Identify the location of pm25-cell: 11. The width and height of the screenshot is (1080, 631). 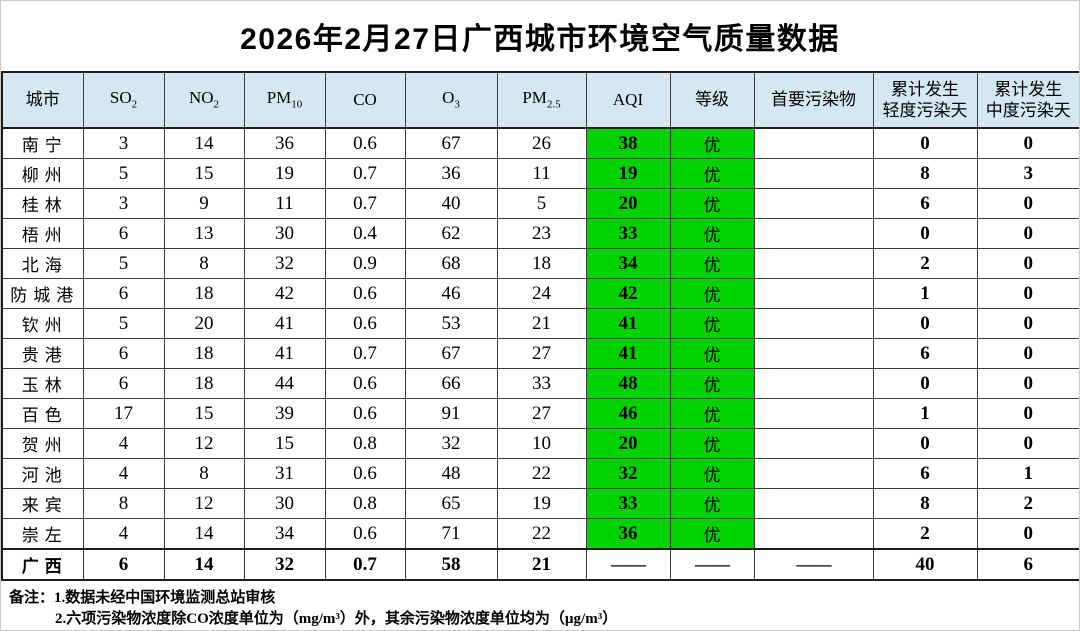
(541, 173).